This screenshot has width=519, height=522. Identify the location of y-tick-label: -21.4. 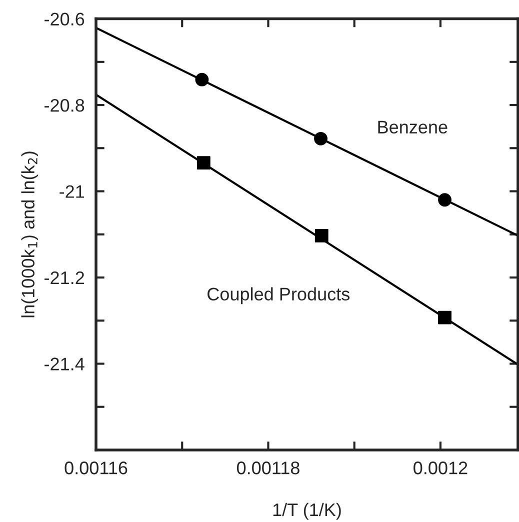
(64, 364).